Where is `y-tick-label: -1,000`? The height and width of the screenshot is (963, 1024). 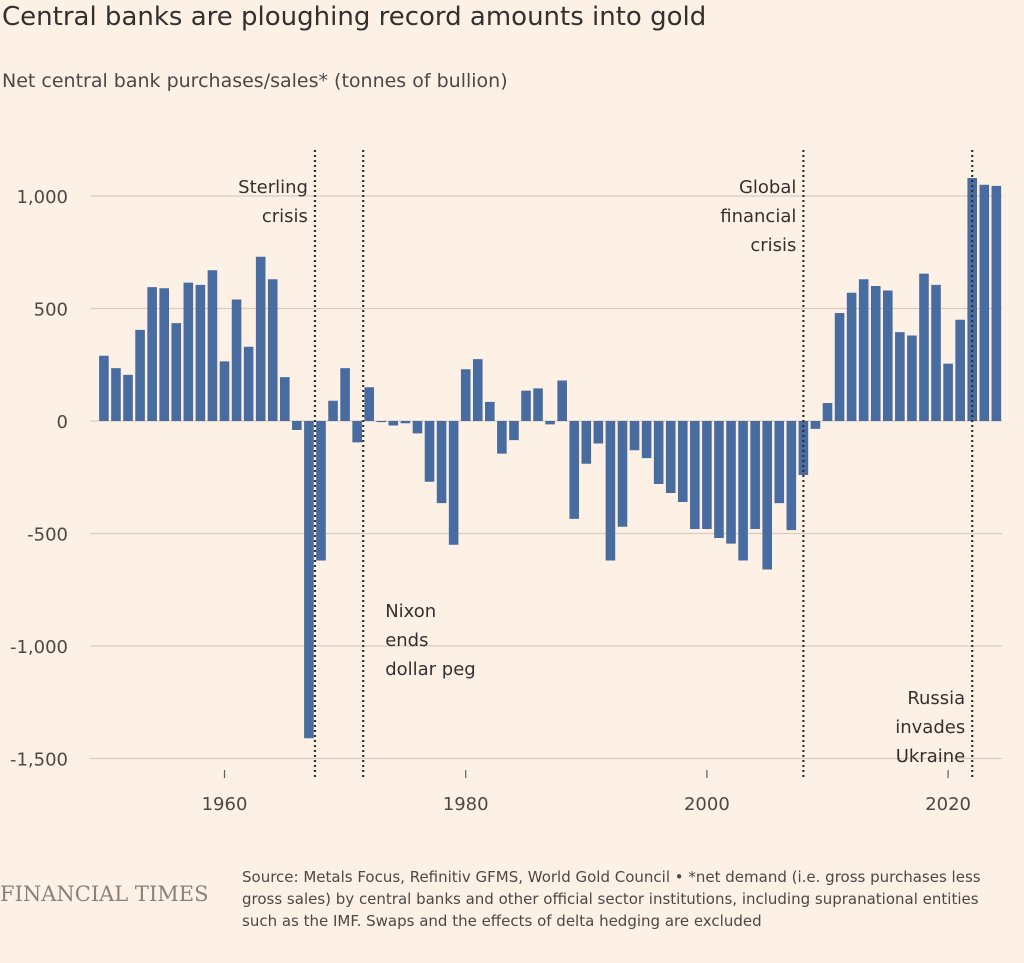
y-tick-label: -1,000 is located at coordinates (39, 647).